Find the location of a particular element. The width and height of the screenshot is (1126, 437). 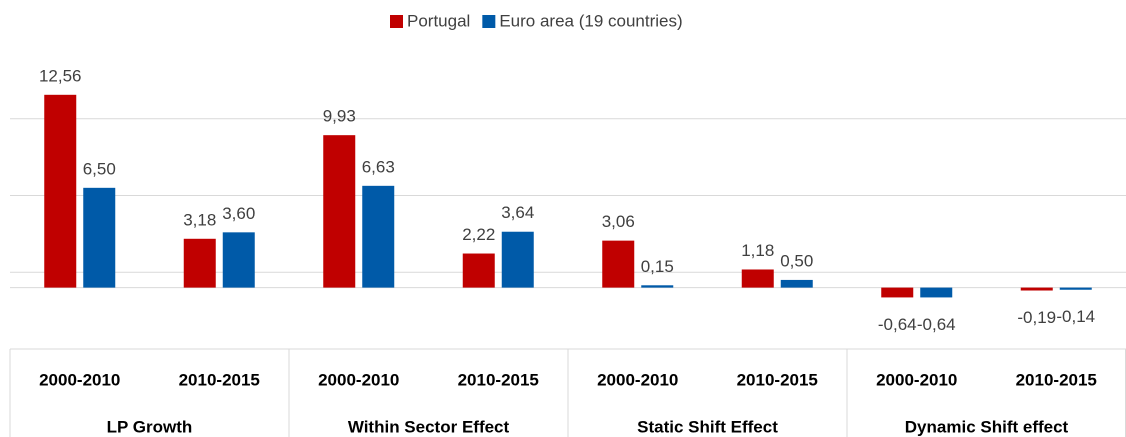

value-label: 3,64 is located at coordinates (517, 212).